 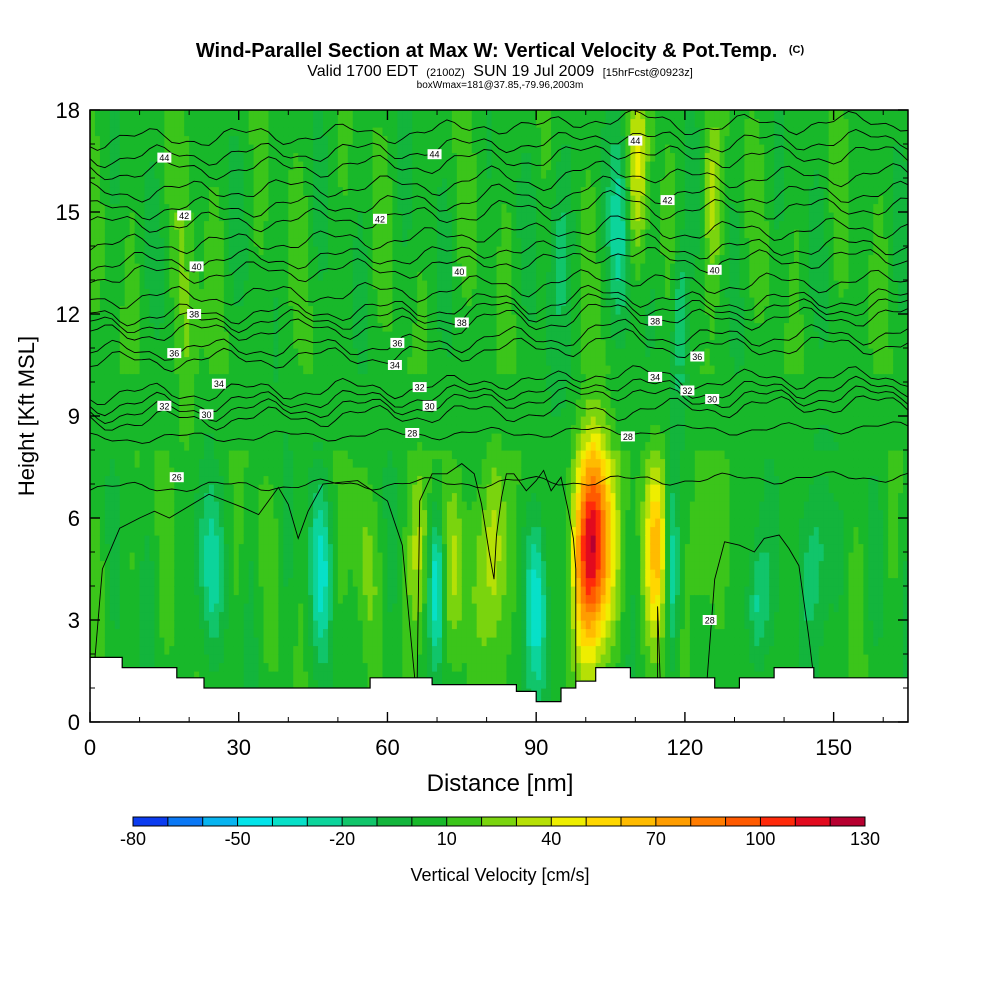 What do you see at coordinates (648, 73) in the screenshot?
I see `subtitle-part-4: [15hrFcst@0923z]` at bounding box center [648, 73].